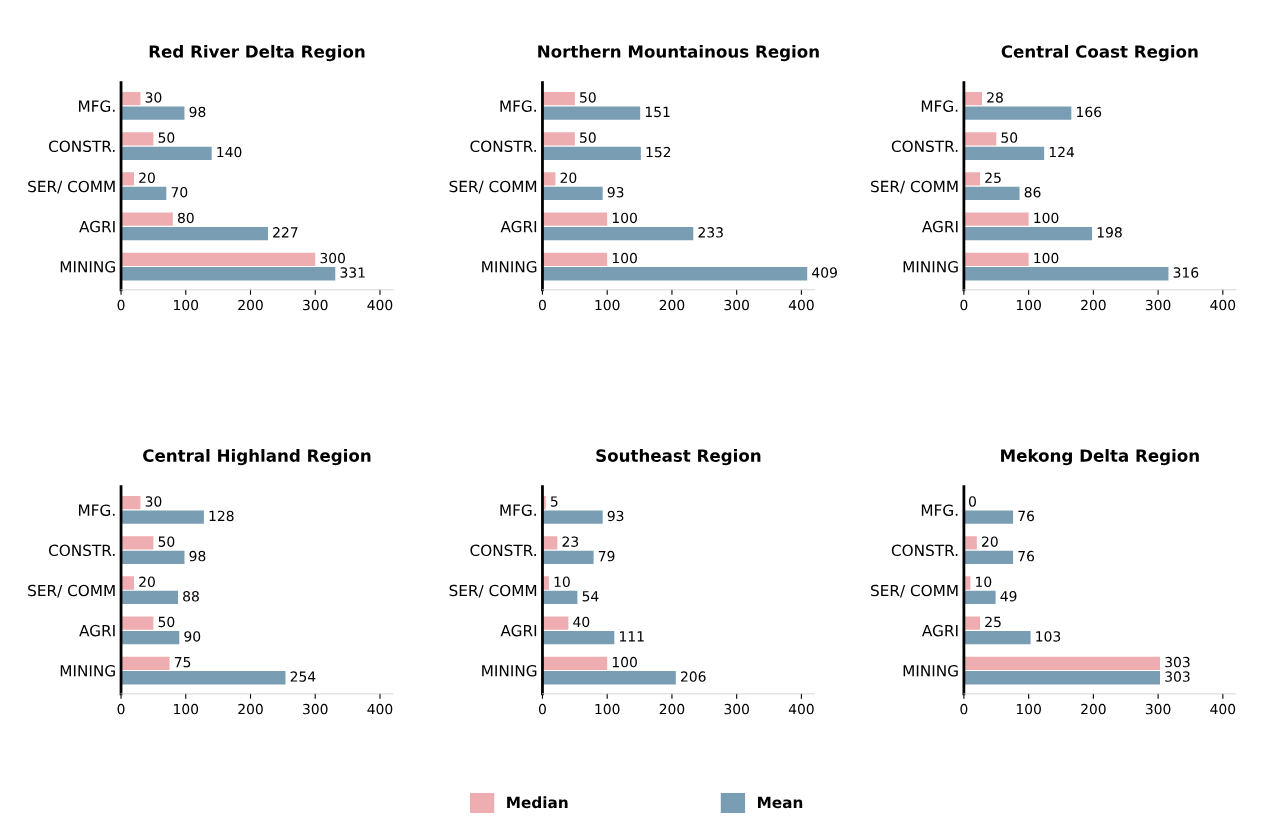 This screenshot has width=1274, height=826. What do you see at coordinates (1008, 596) in the screenshot?
I see `data-label: 49` at bounding box center [1008, 596].